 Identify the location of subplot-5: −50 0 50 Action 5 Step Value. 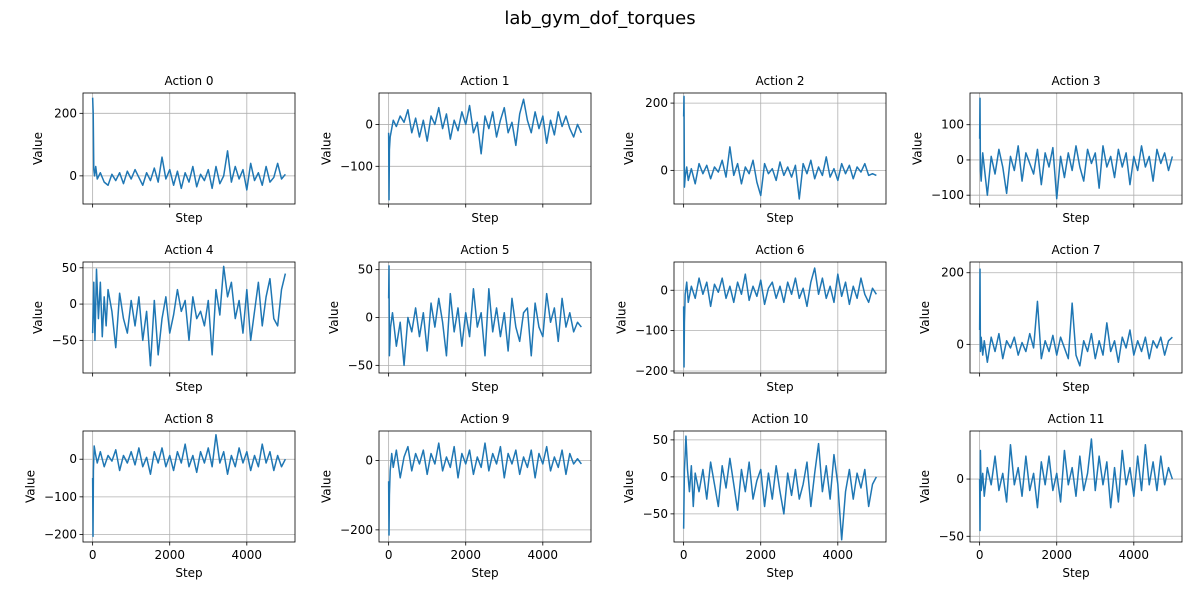
(459, 318).